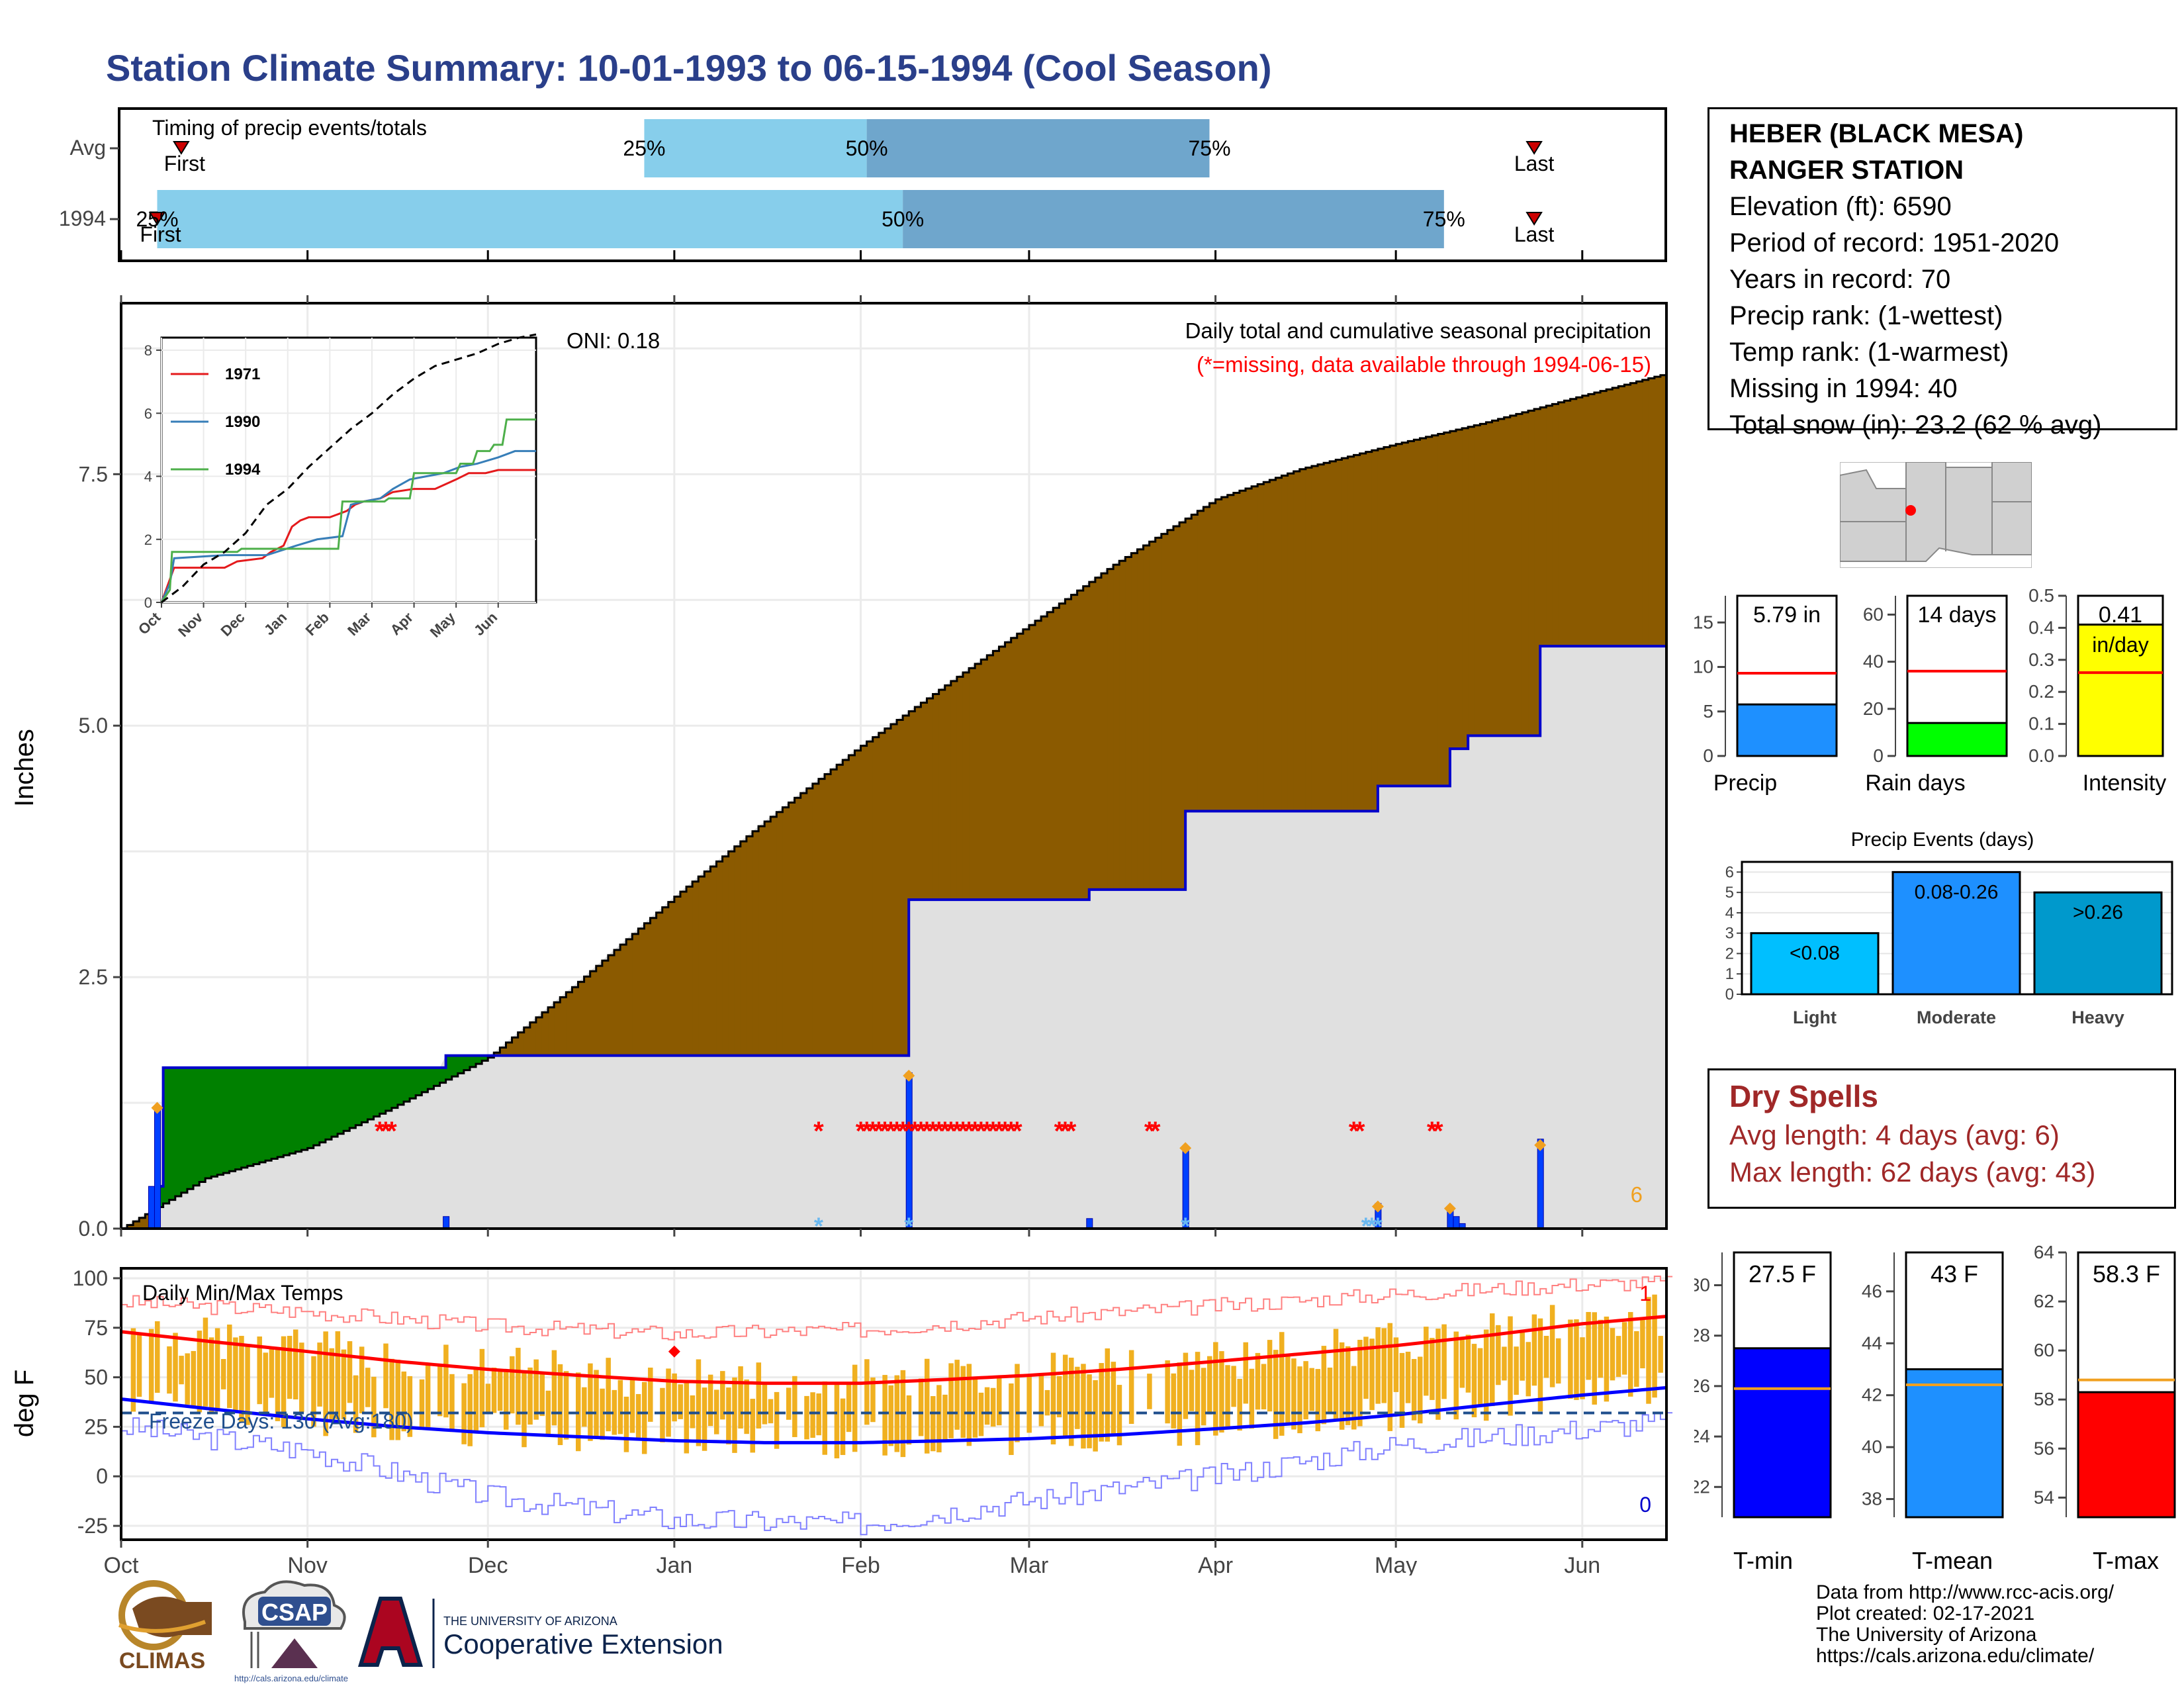 Image resolution: width=2184 pixels, height=1688 pixels. What do you see at coordinates (93, 1227) in the screenshot?
I see `precip-ytick-label: 0.0` at bounding box center [93, 1227].